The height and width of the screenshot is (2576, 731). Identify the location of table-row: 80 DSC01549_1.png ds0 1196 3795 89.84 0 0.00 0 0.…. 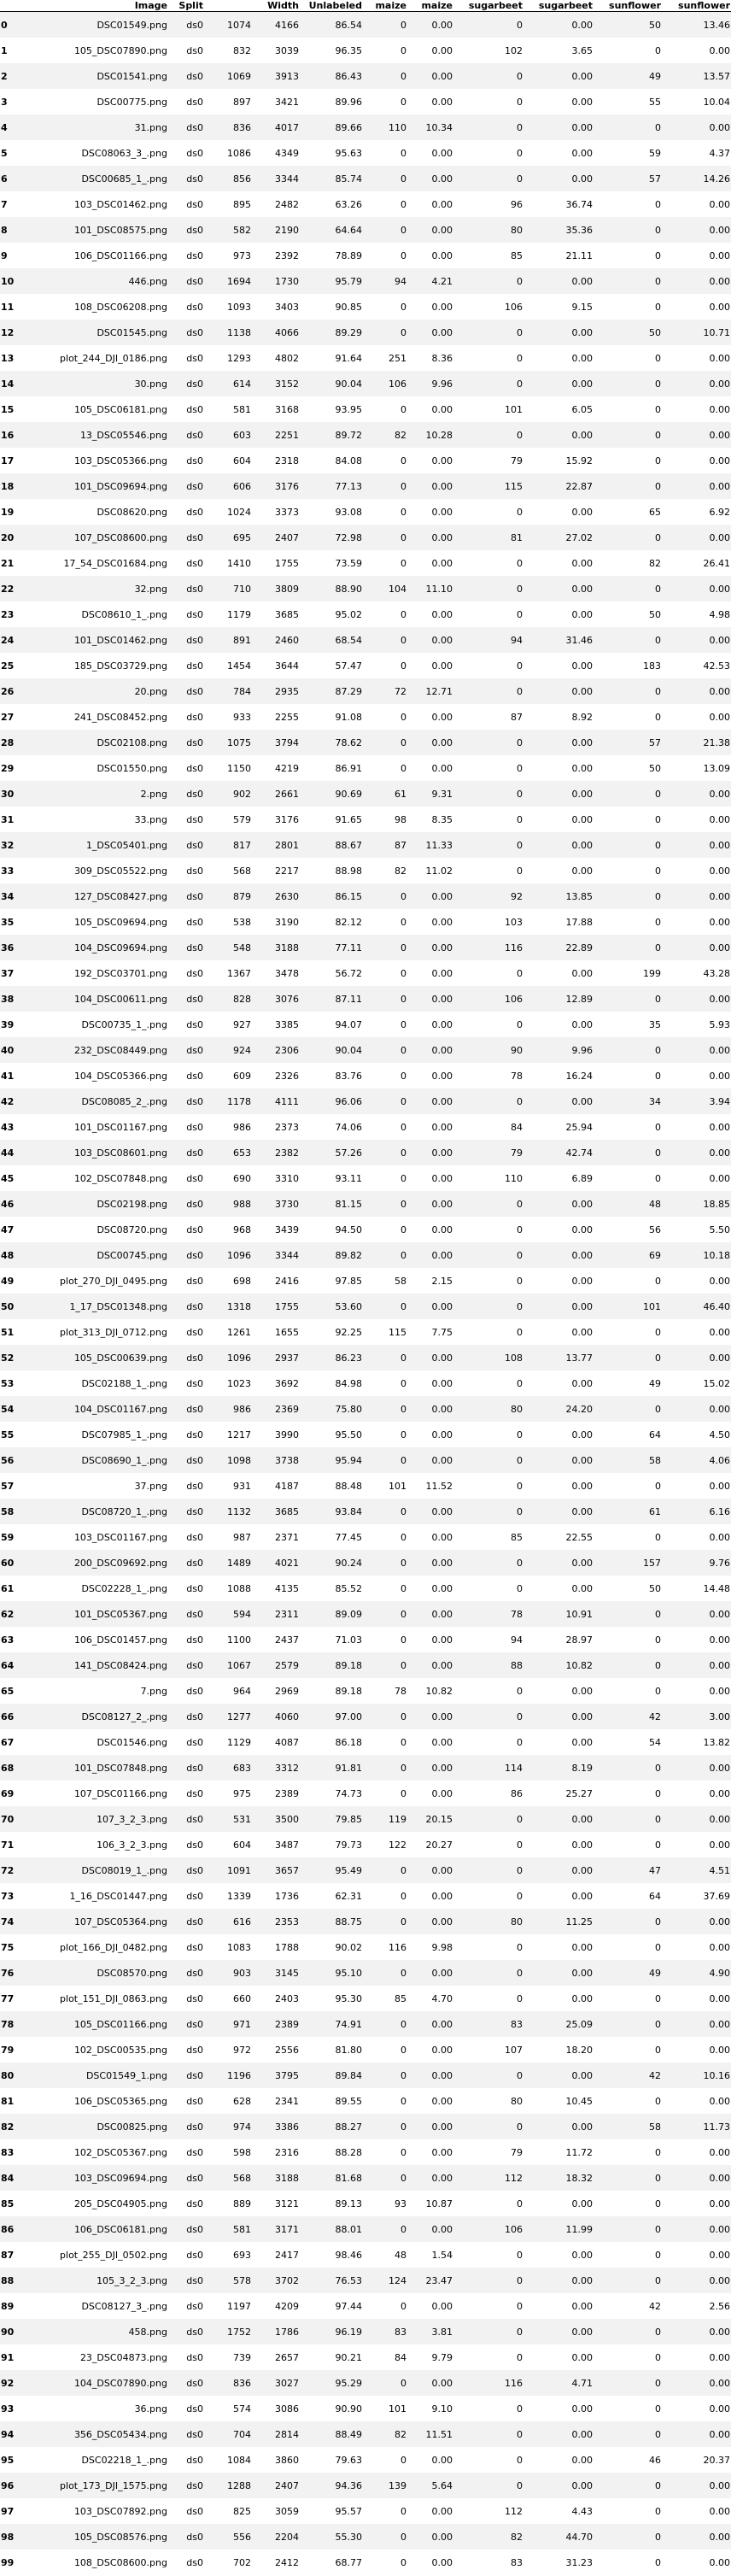
(366, 2075).